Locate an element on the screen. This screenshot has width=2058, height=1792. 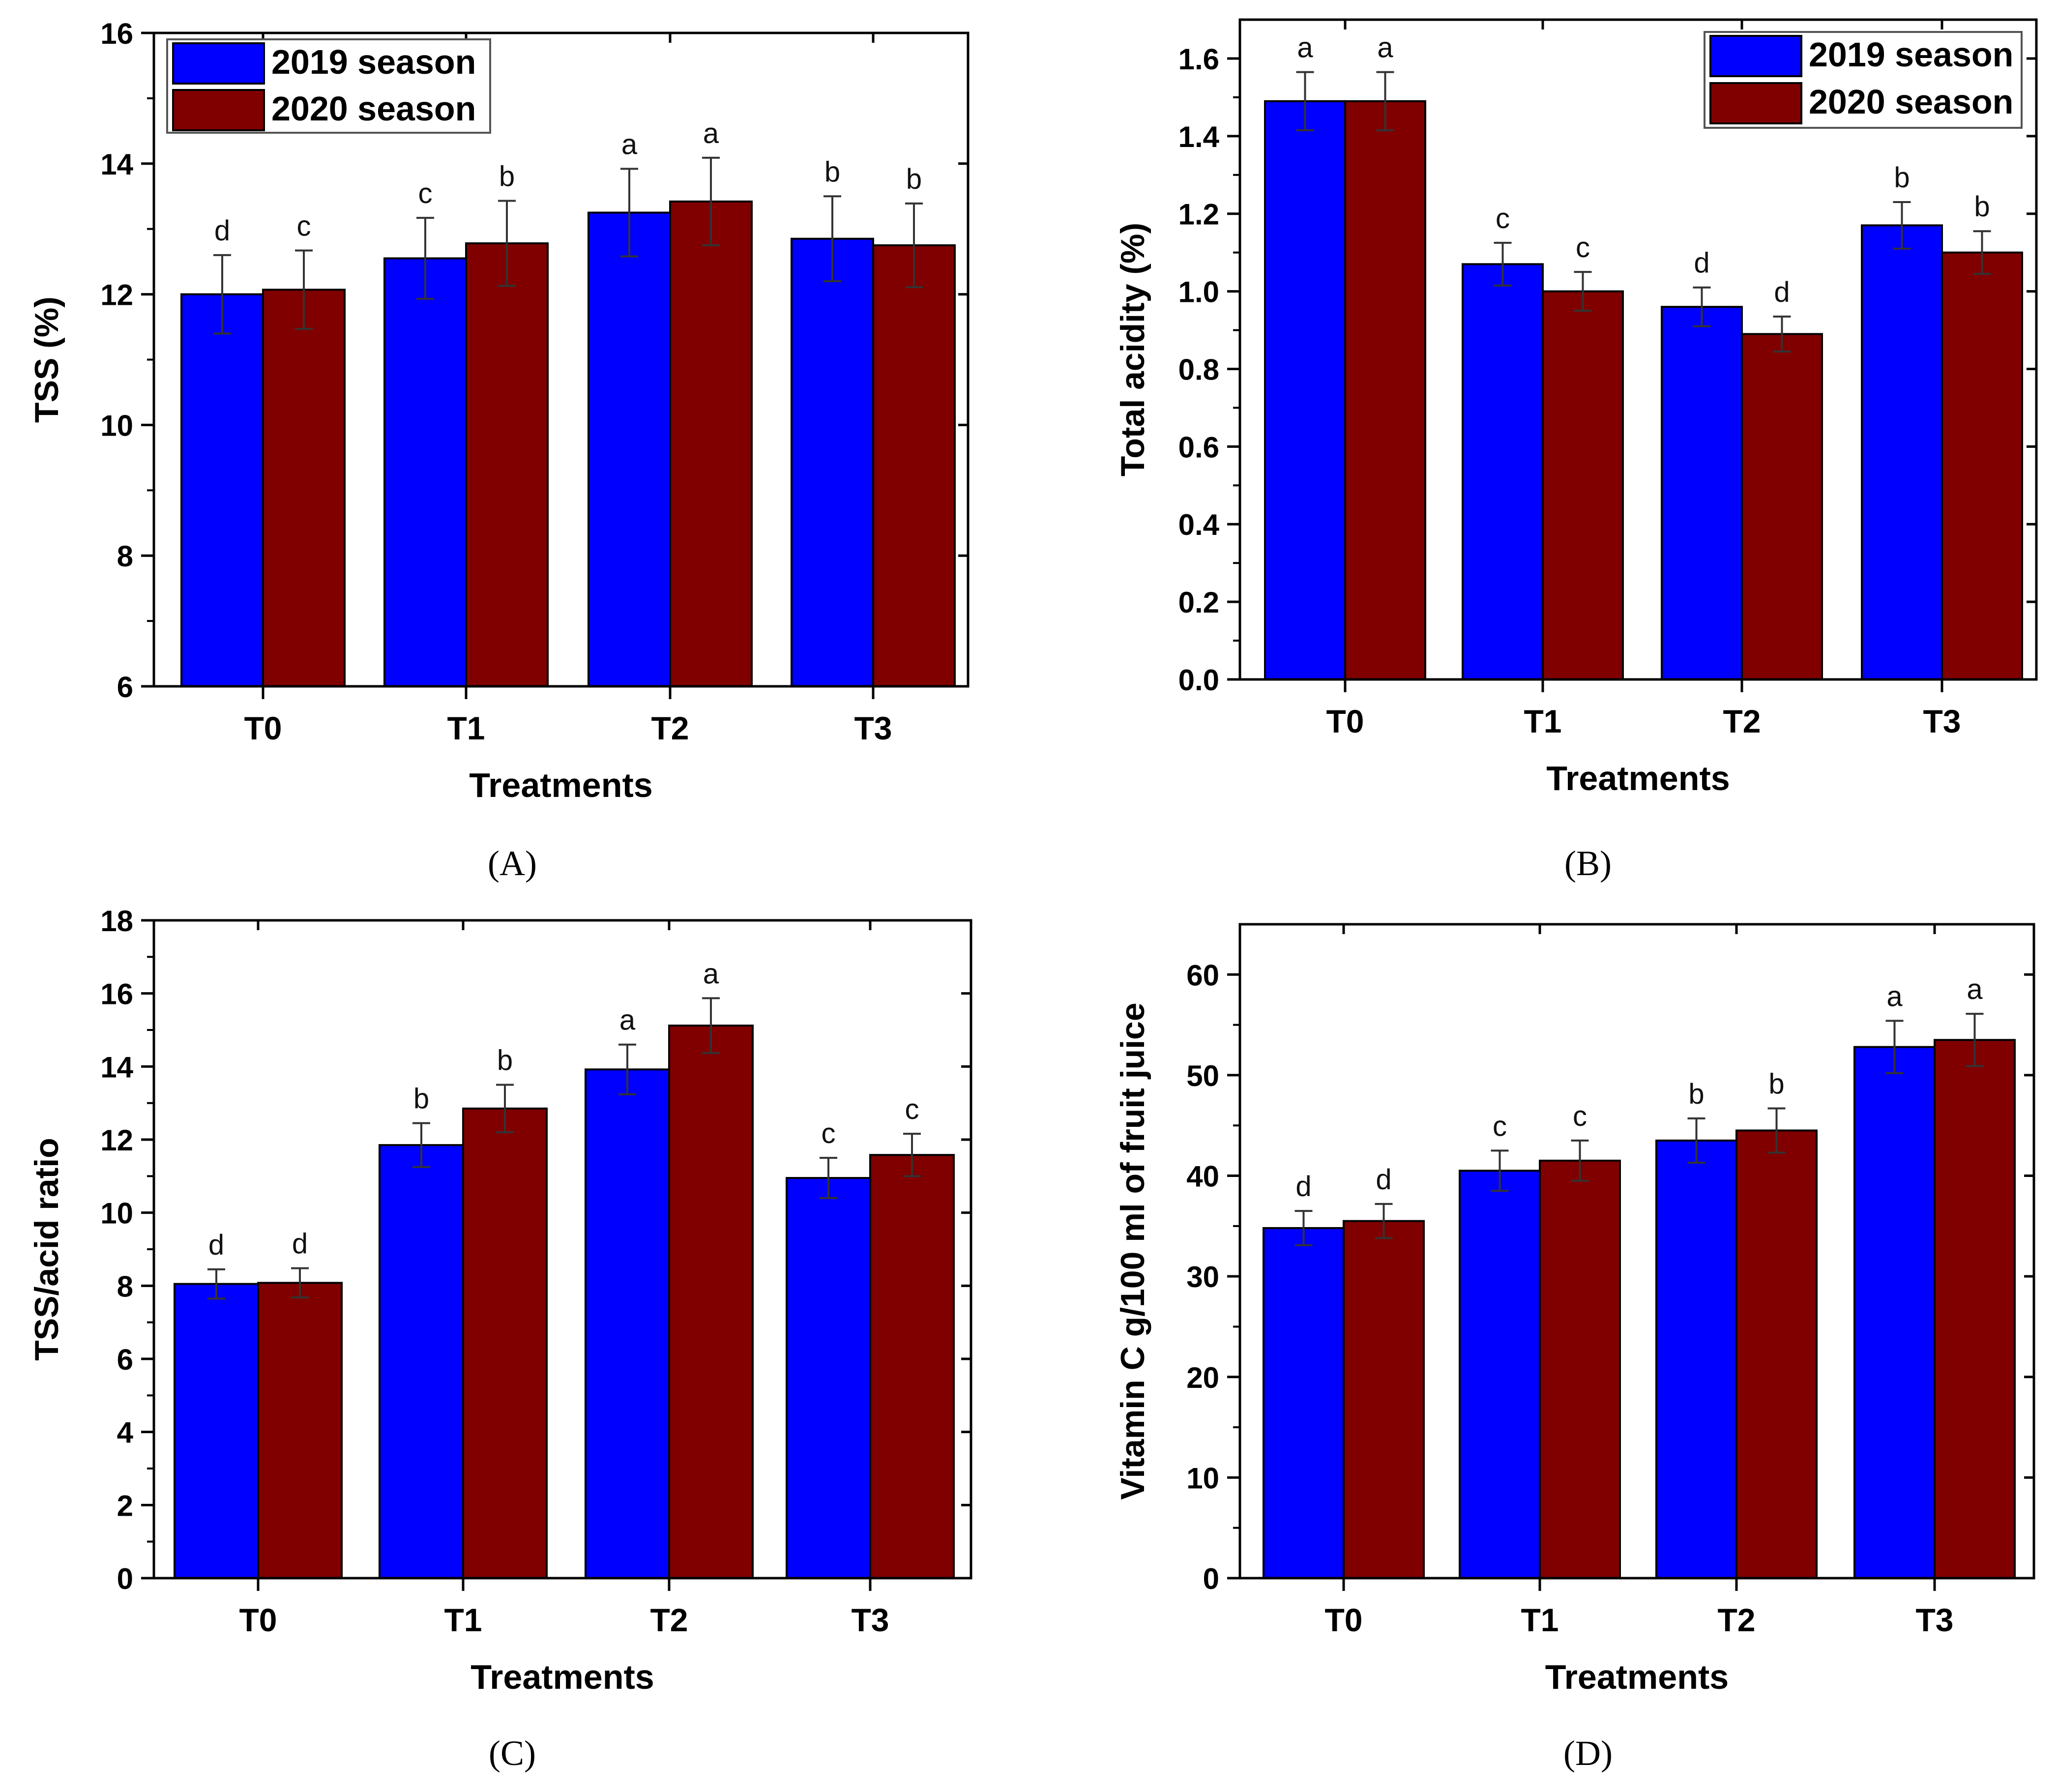
y-tick-label-c: 12 is located at coordinates (116, 1140).